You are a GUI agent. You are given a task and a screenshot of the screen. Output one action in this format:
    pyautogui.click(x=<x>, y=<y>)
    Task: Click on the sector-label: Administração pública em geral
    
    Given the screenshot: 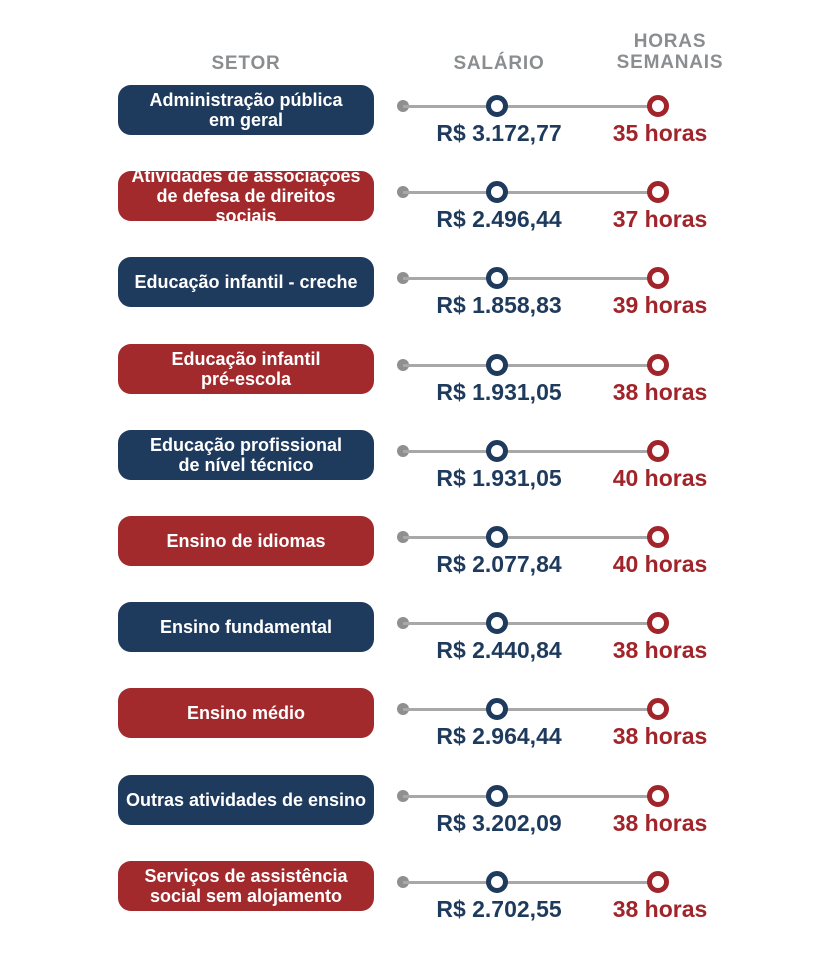 What is the action you would take?
    pyautogui.click(x=246, y=110)
    